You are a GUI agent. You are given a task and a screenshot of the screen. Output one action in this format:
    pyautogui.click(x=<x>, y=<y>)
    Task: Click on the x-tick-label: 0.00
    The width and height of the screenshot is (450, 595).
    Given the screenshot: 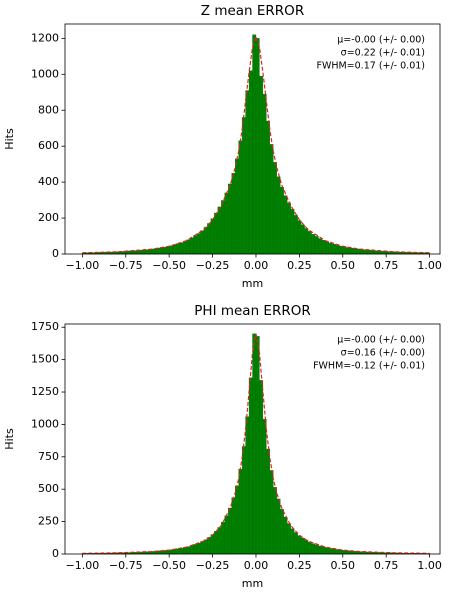 What is the action you would take?
    pyautogui.click(x=256, y=265)
    